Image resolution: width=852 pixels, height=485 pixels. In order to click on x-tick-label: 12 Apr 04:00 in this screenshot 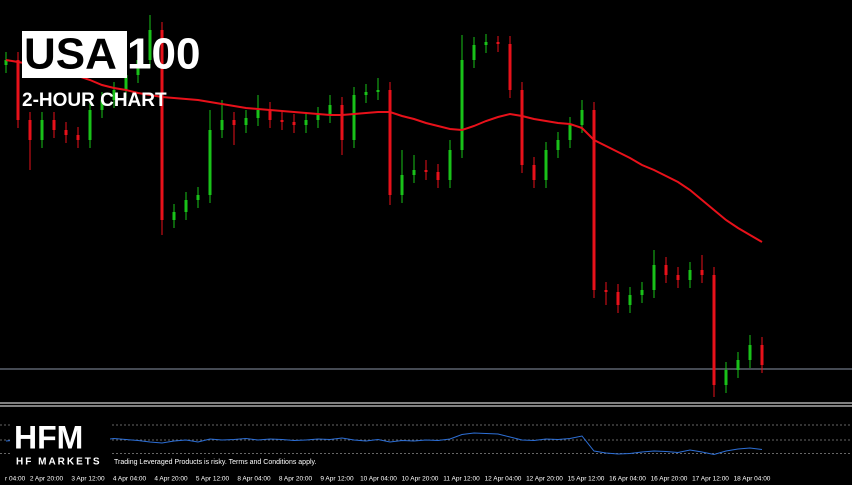, I will do `click(503, 479)`.